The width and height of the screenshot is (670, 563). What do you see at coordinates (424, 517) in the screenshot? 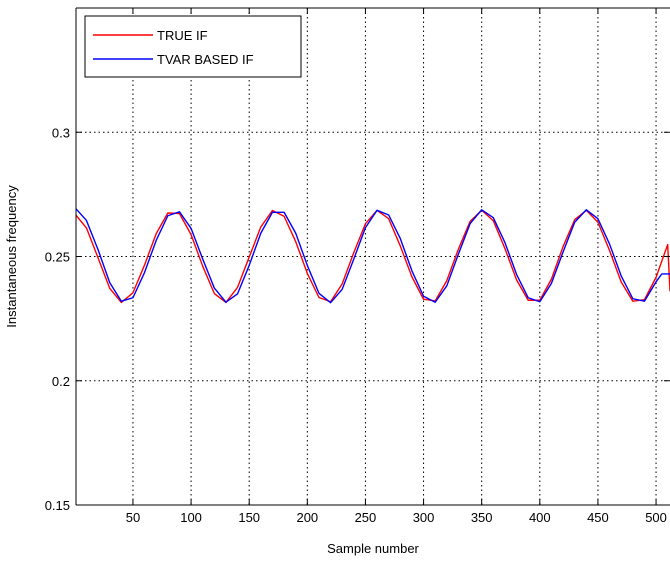
I see `x-tick-label: 300` at bounding box center [424, 517].